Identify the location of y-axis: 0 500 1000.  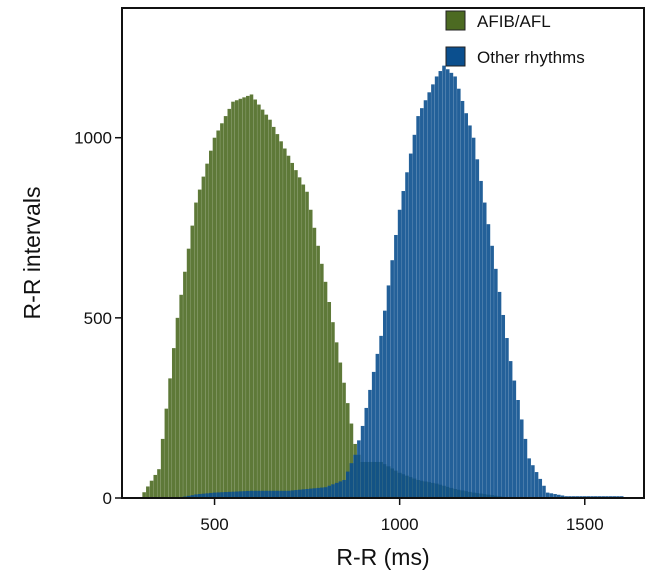
(98, 318).